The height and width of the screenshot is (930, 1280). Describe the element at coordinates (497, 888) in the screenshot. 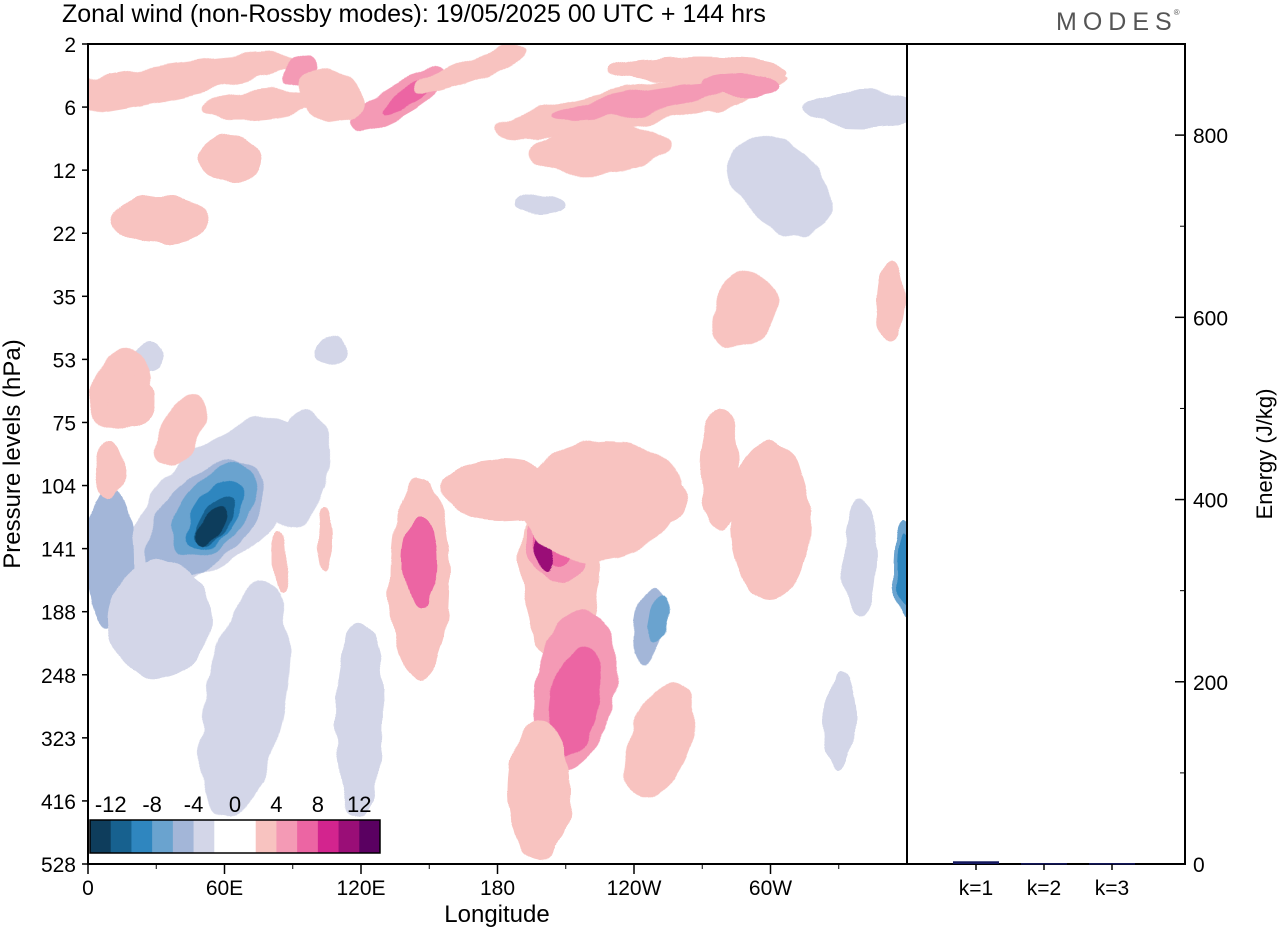

I see `x-tick-label: 180` at that location.